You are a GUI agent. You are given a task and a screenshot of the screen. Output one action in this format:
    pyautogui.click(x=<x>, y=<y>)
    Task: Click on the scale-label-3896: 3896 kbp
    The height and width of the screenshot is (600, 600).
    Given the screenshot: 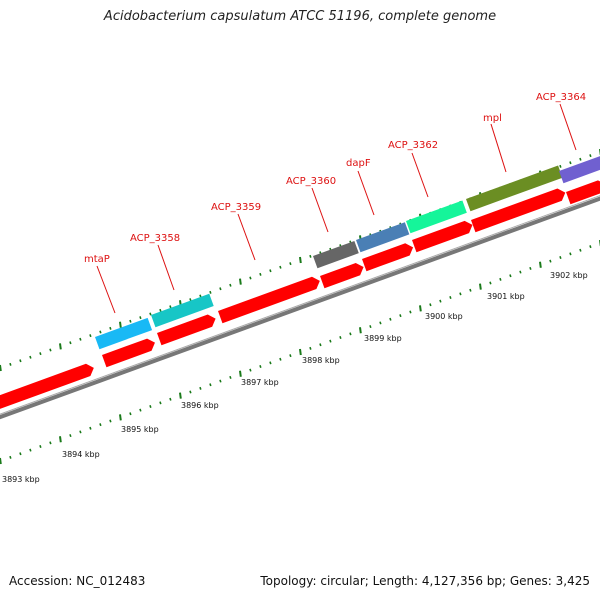 What is the action you would take?
    pyautogui.click(x=200, y=405)
    